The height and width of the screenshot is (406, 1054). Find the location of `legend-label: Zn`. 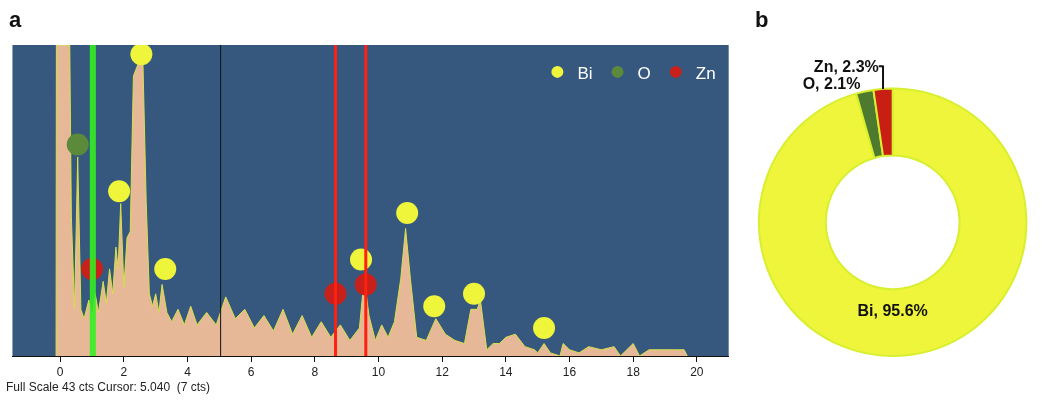

legend-label: Zn is located at coordinates (705, 73).